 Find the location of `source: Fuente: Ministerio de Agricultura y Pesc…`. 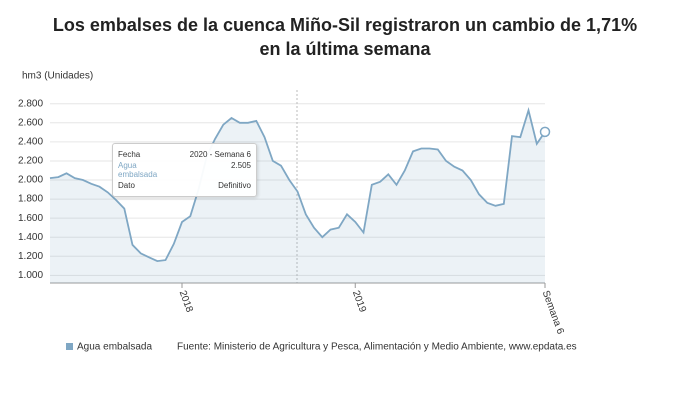

source: Fuente: Ministerio de Agricultura y Pesc… is located at coordinates (377, 347).